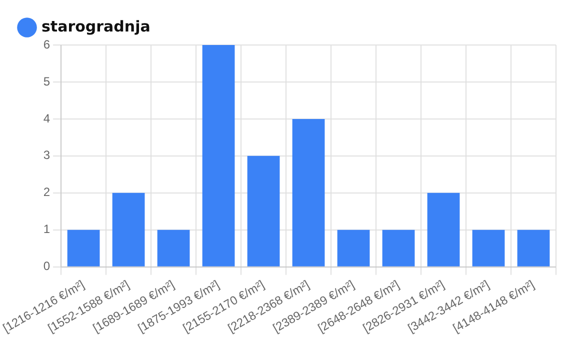  What do you see at coordinates (46, 192) in the screenshot?
I see `y-tick-label: 2` at bounding box center [46, 192].